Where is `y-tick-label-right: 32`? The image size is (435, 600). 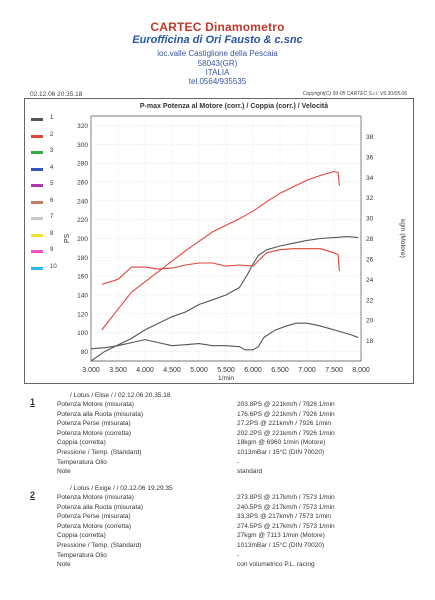 y-tick-label-right: 32 is located at coordinates (370, 198).